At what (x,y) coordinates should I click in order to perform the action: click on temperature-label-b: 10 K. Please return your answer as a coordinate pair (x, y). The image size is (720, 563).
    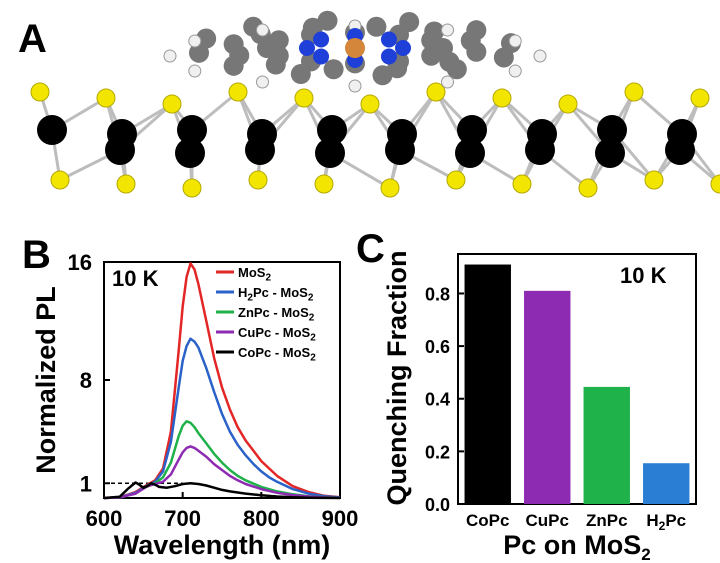
    Looking at the image, I should click on (135, 278).